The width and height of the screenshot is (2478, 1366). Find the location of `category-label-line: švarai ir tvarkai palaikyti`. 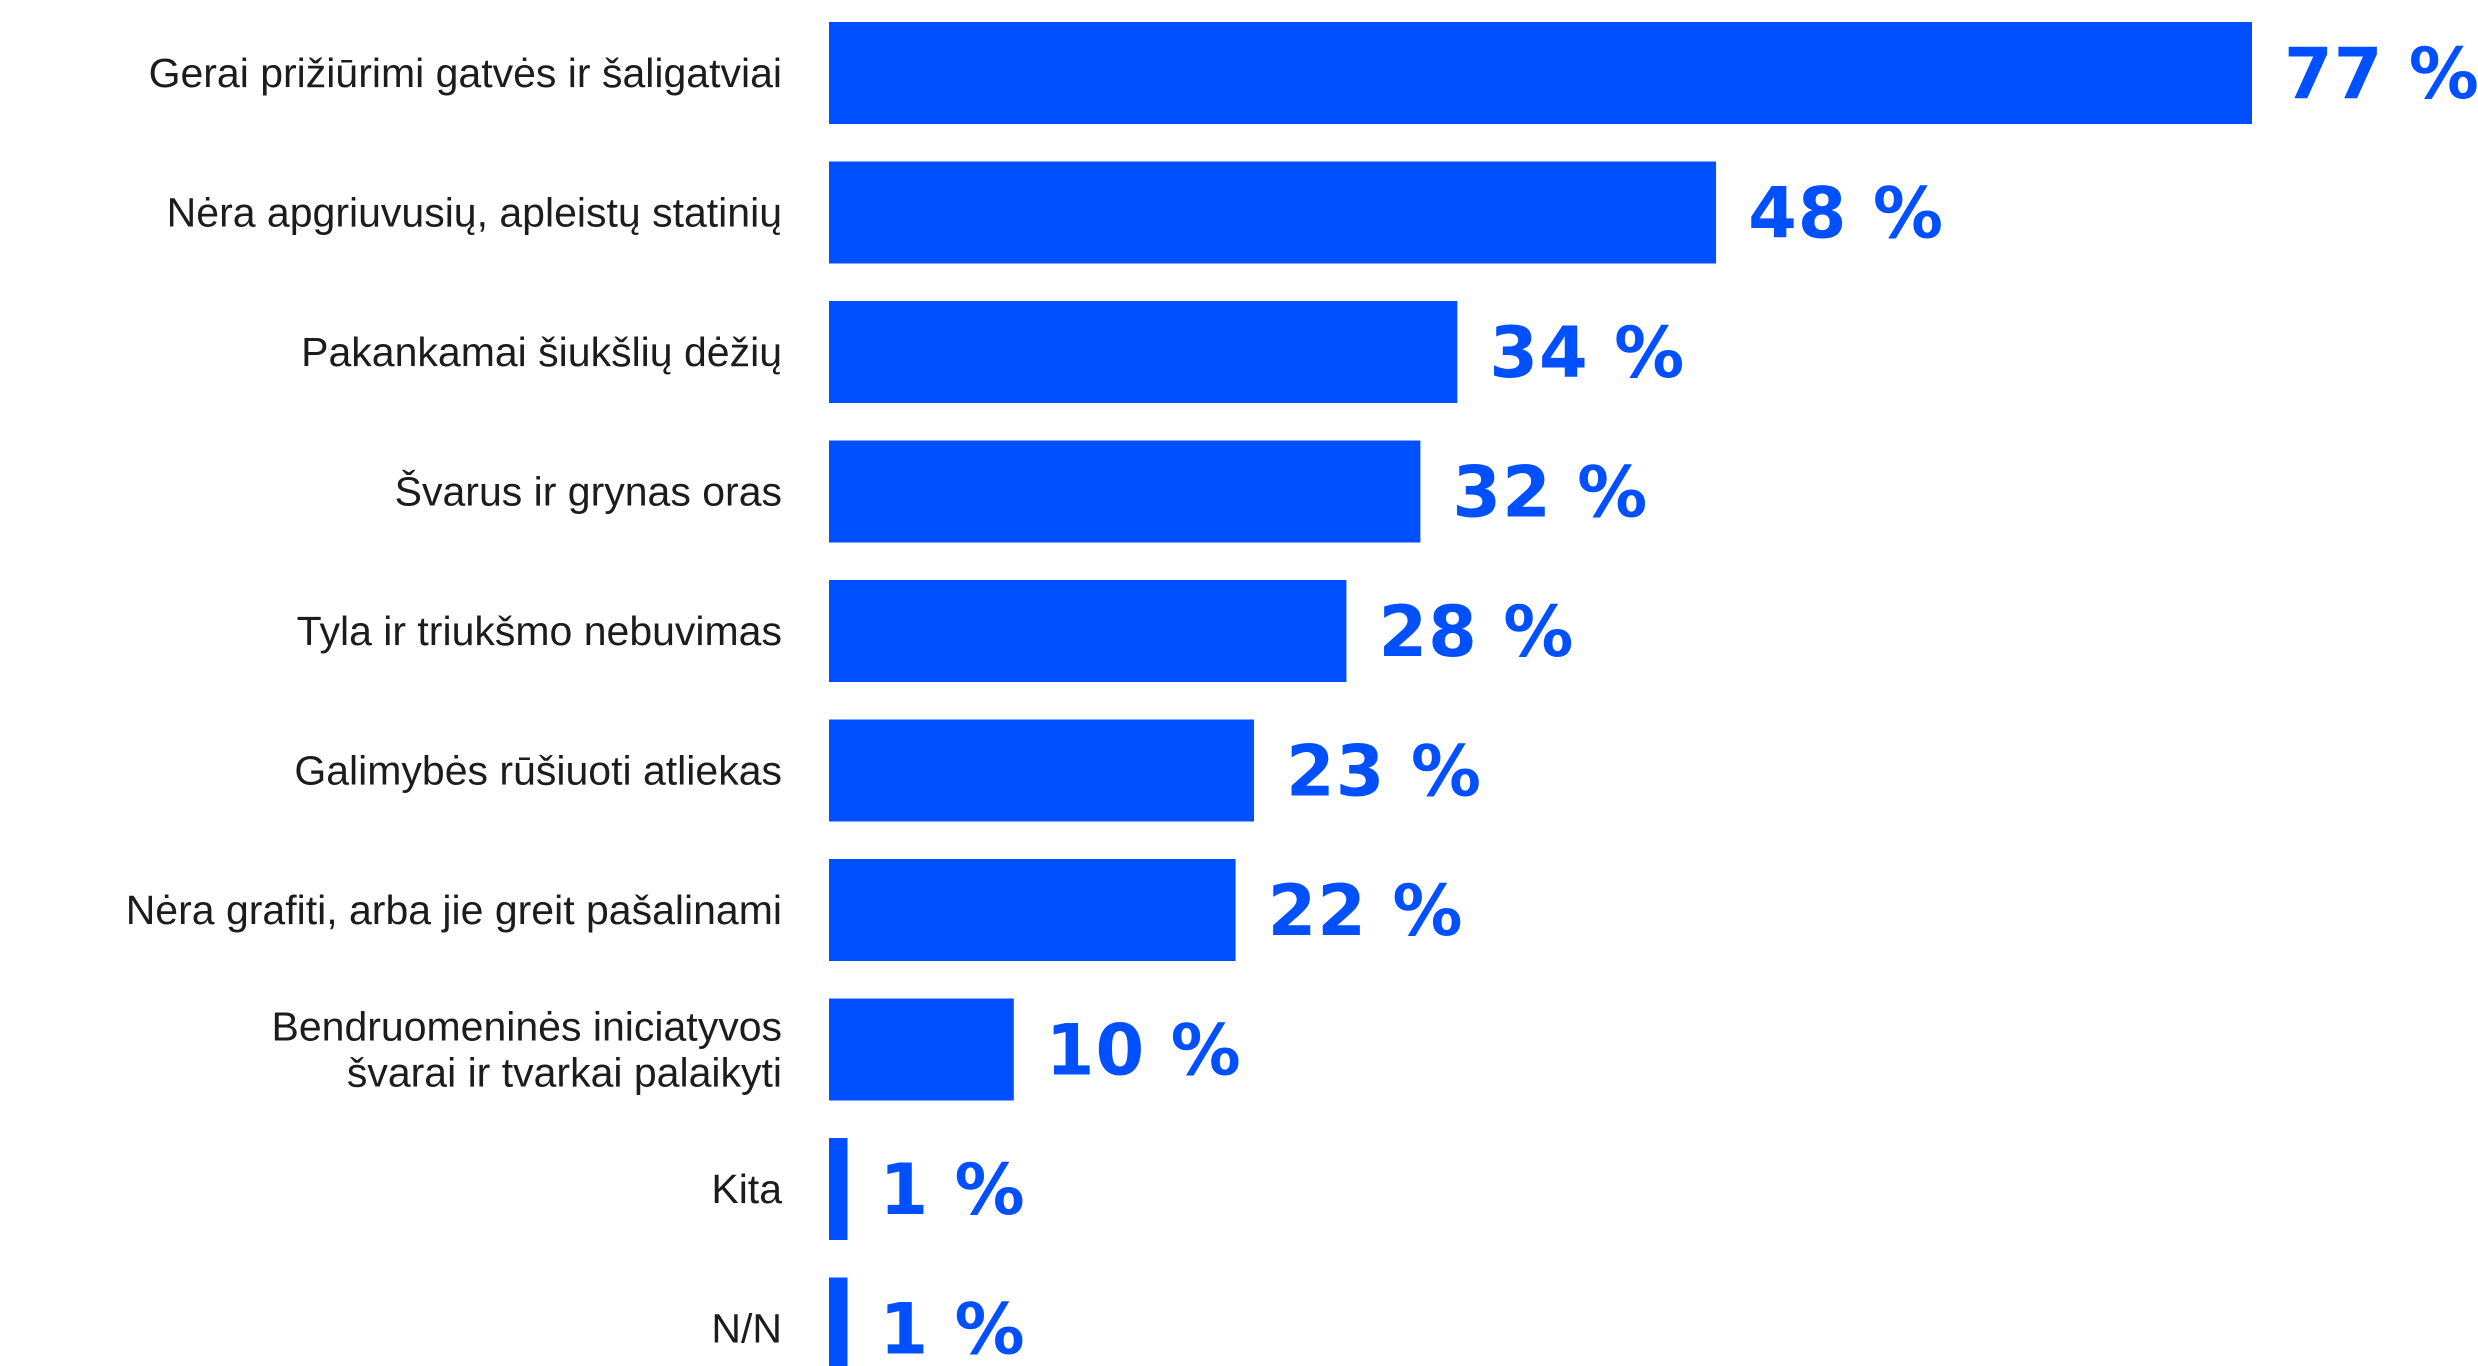

category-label-line: švarai ir tvarkai palaikyti is located at coordinates (564, 1073).